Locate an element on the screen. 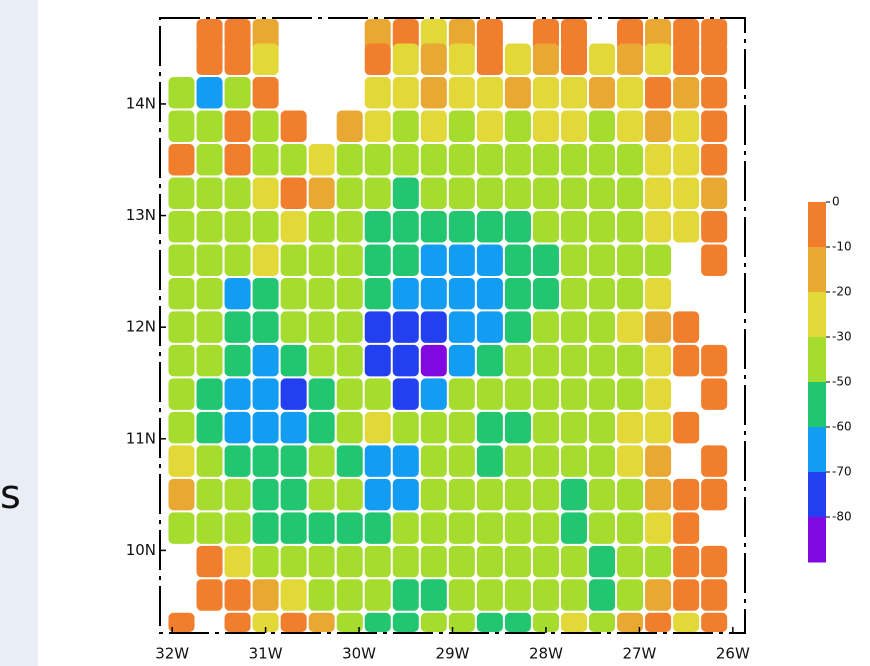  x-tick-label: 32W is located at coordinates (172, 654).